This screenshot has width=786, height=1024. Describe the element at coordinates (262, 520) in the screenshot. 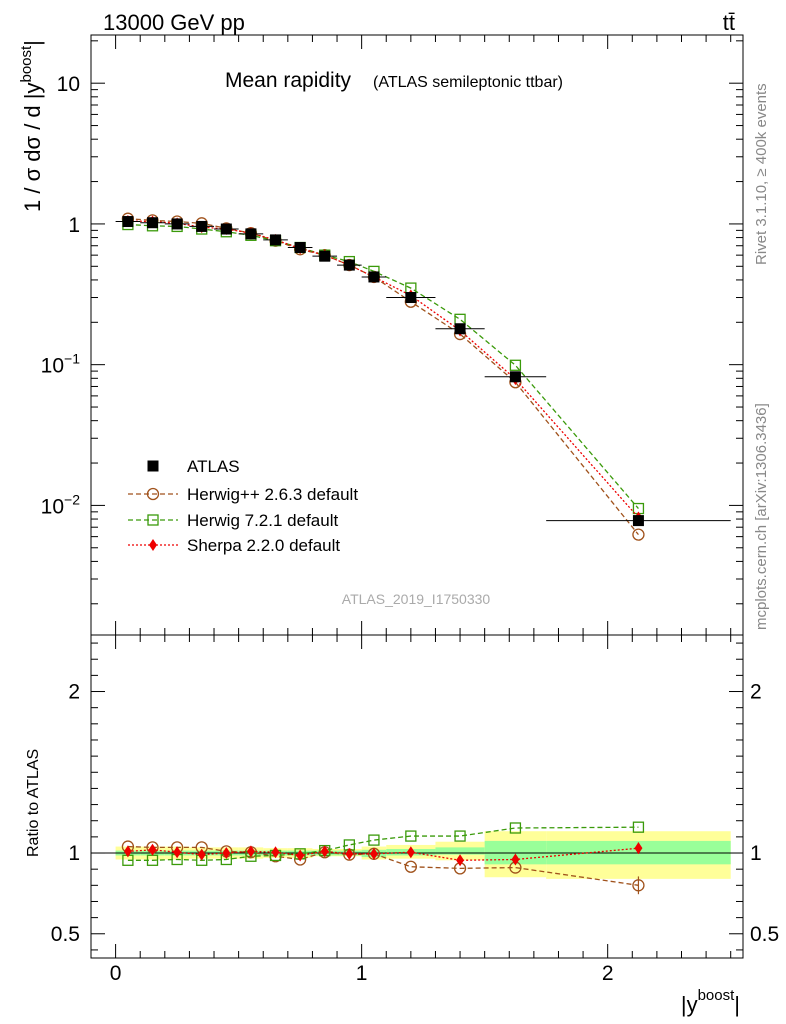

I see `legend-label: Herwig 7.2.1 default` at that location.